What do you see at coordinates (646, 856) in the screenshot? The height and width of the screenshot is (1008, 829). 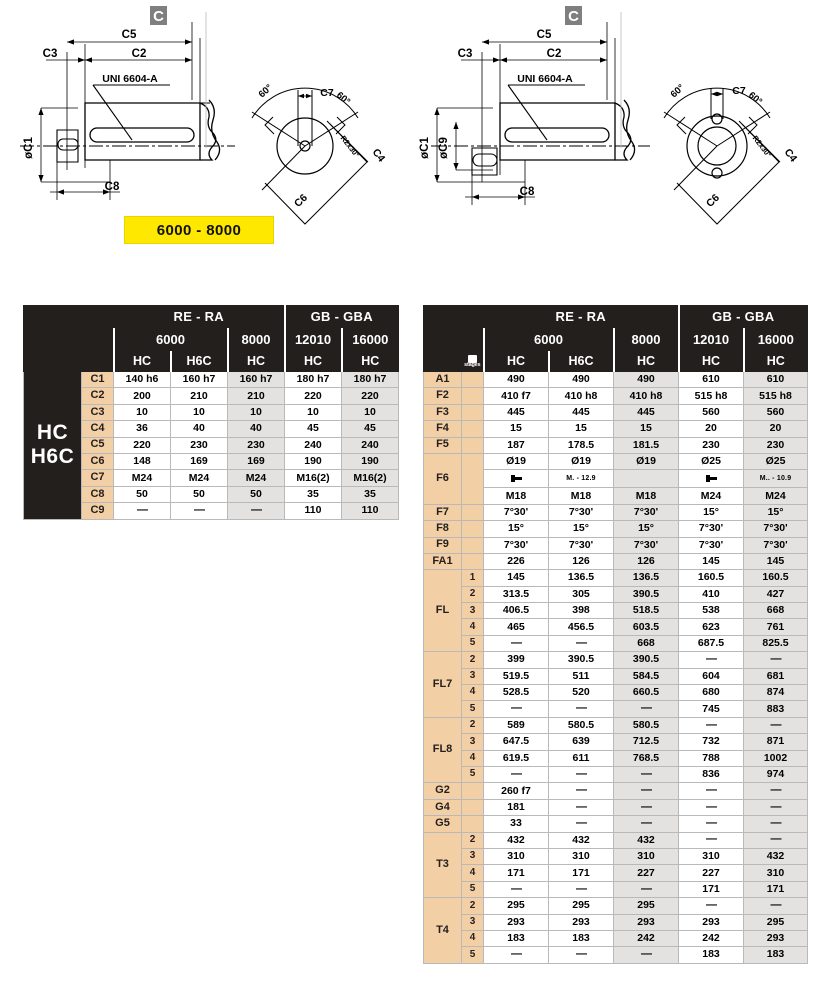 I see `cell-T3-3-2: 310` at bounding box center [646, 856].